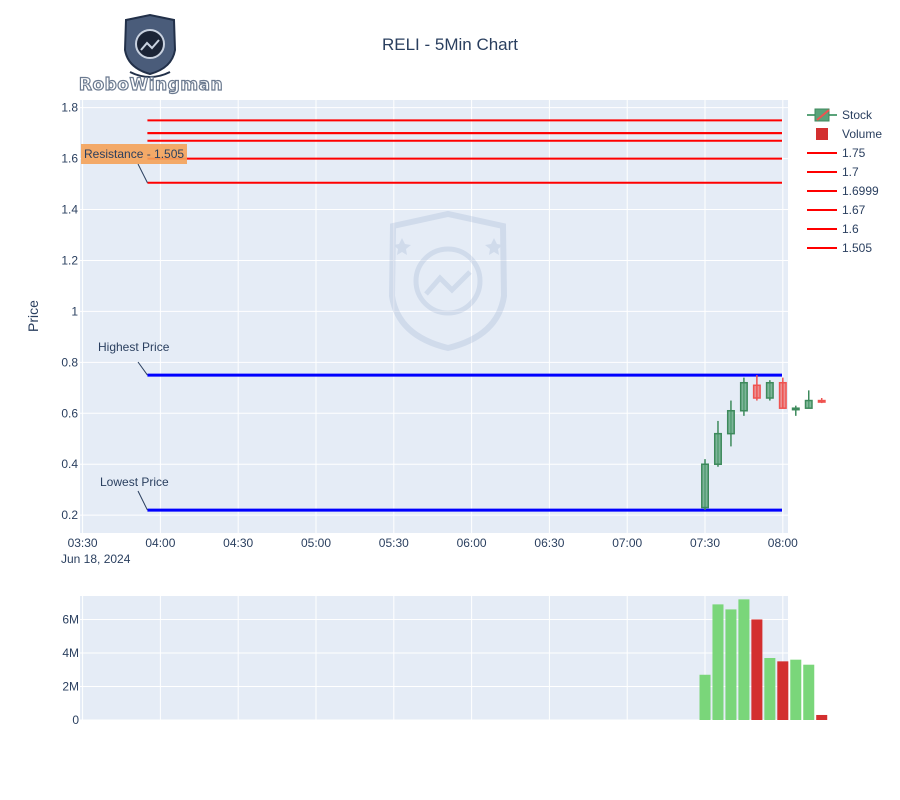 Image resolution: width=900 pixels, height=800 pixels. What do you see at coordinates (464, 151) in the screenshot?
I see `resistance-levels` at bounding box center [464, 151].